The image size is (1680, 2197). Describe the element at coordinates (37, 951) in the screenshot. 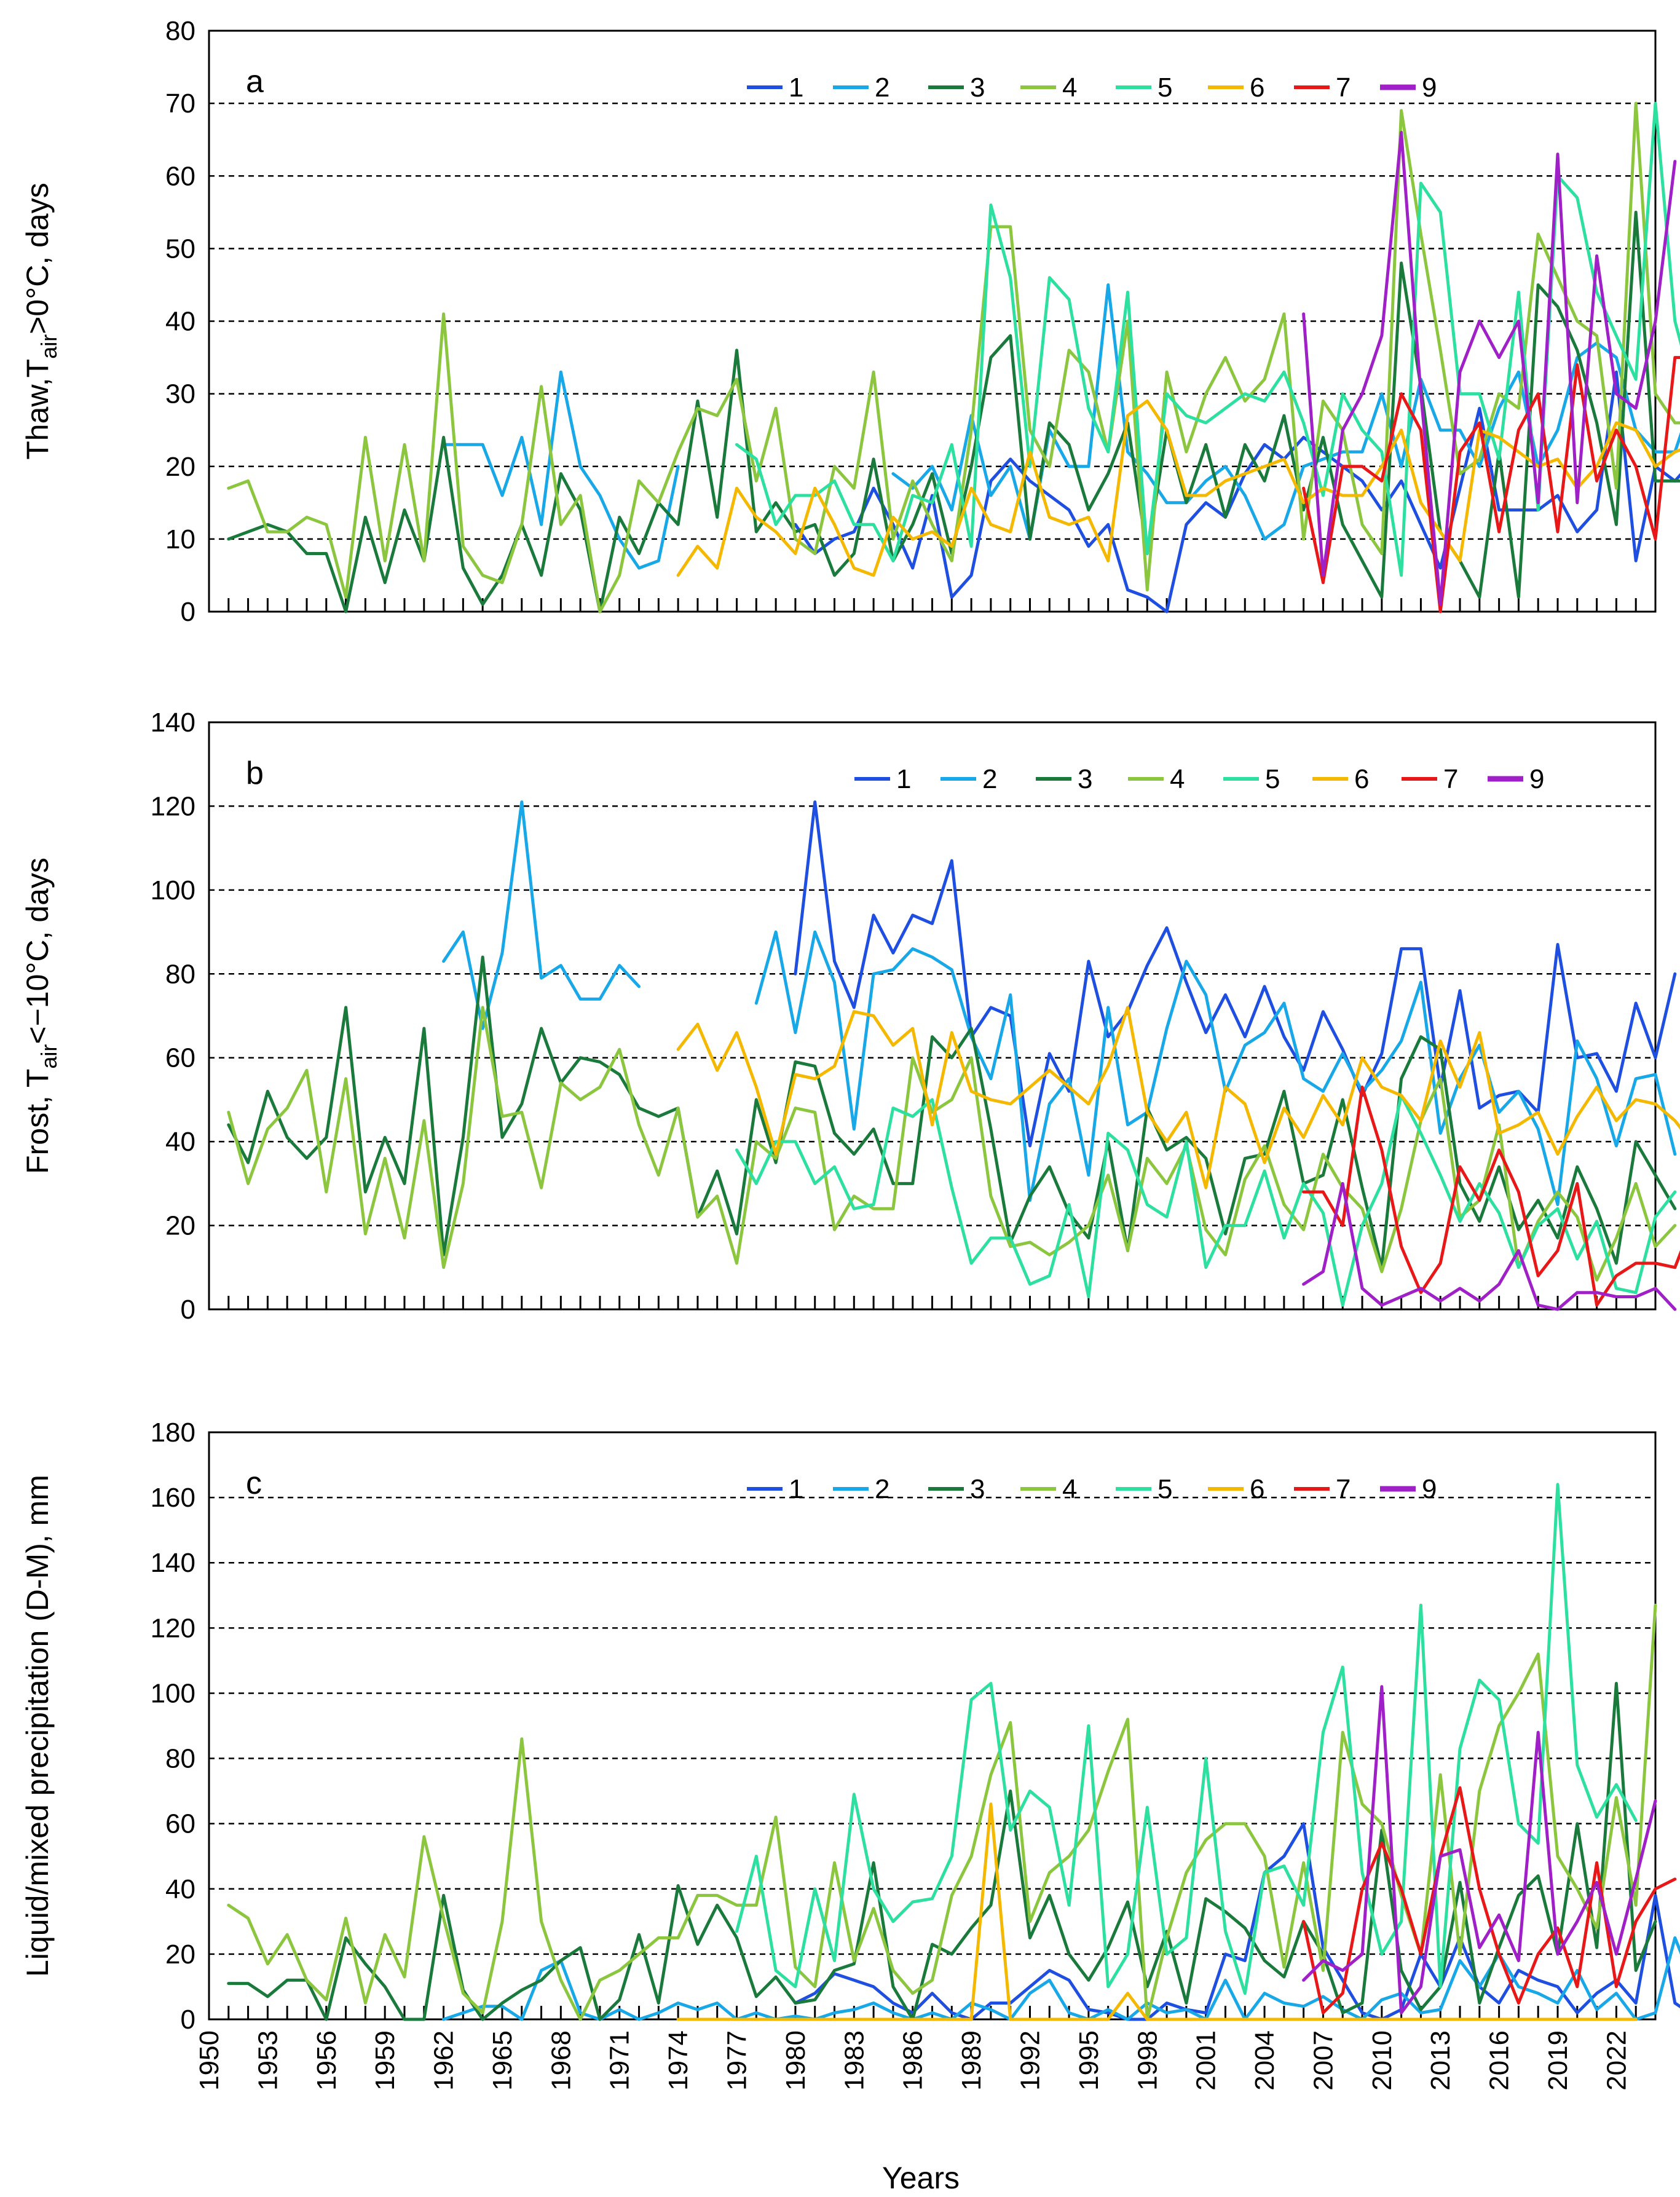

I see `y-axis-title-rest: <−10°C, days` at that location.